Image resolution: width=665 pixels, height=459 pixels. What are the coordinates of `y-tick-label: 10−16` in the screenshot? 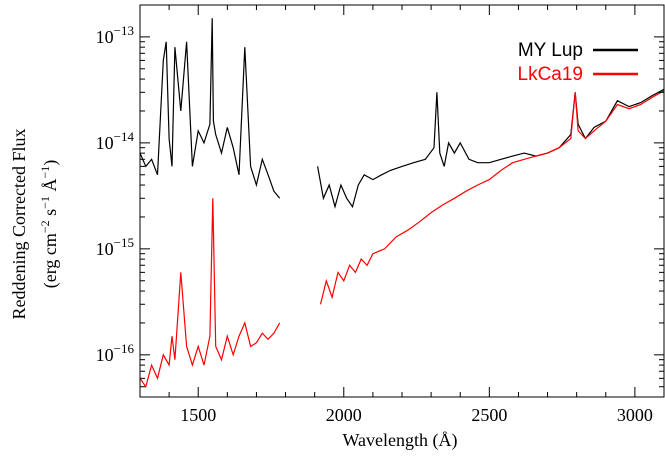 It's located at (115, 353).